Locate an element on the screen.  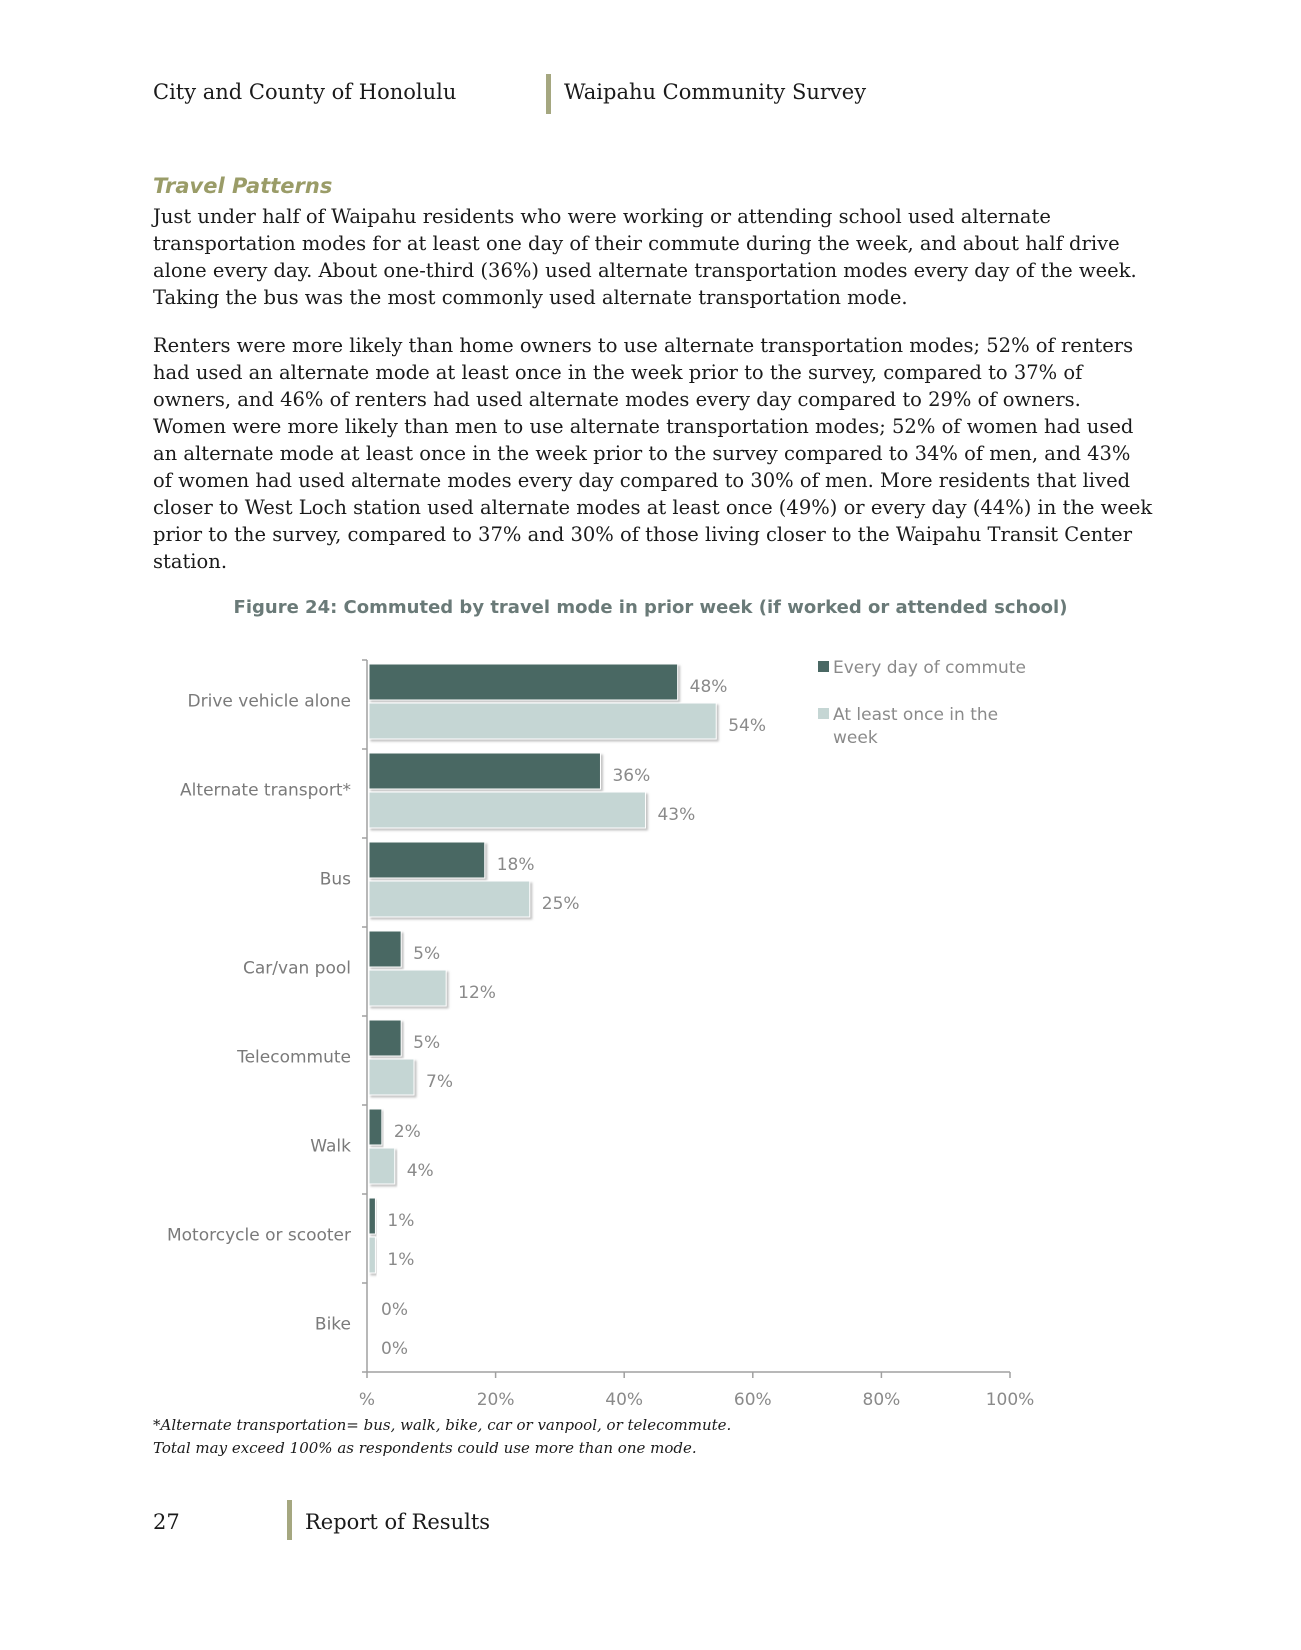
x-tick-label: 60% is located at coordinates (753, 1400).